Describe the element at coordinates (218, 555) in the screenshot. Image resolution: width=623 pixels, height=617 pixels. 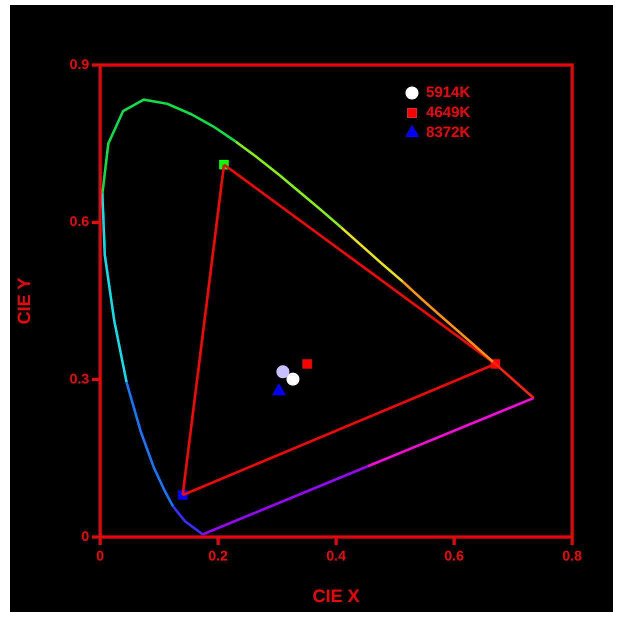
I see `x-tick-label: 0.2` at that location.